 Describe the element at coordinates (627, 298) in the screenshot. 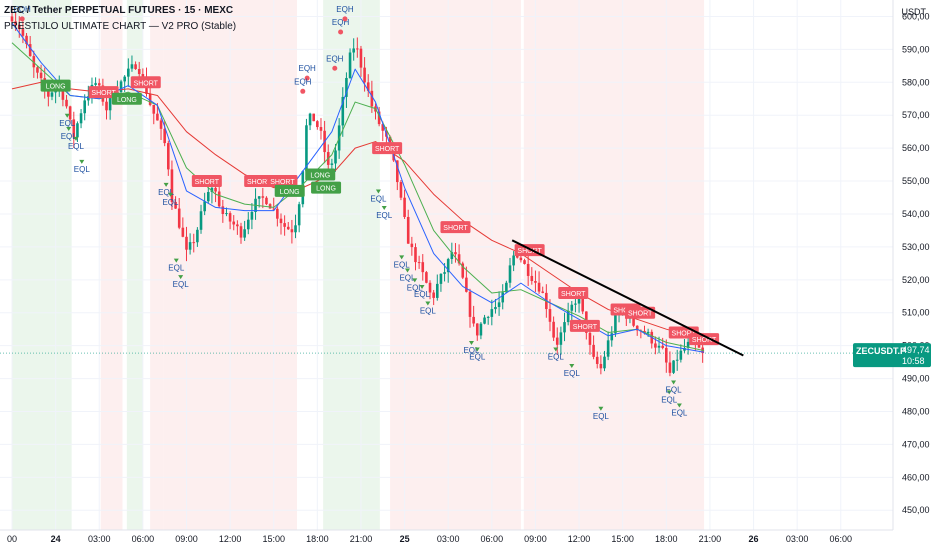

I see `trend-line` at that location.